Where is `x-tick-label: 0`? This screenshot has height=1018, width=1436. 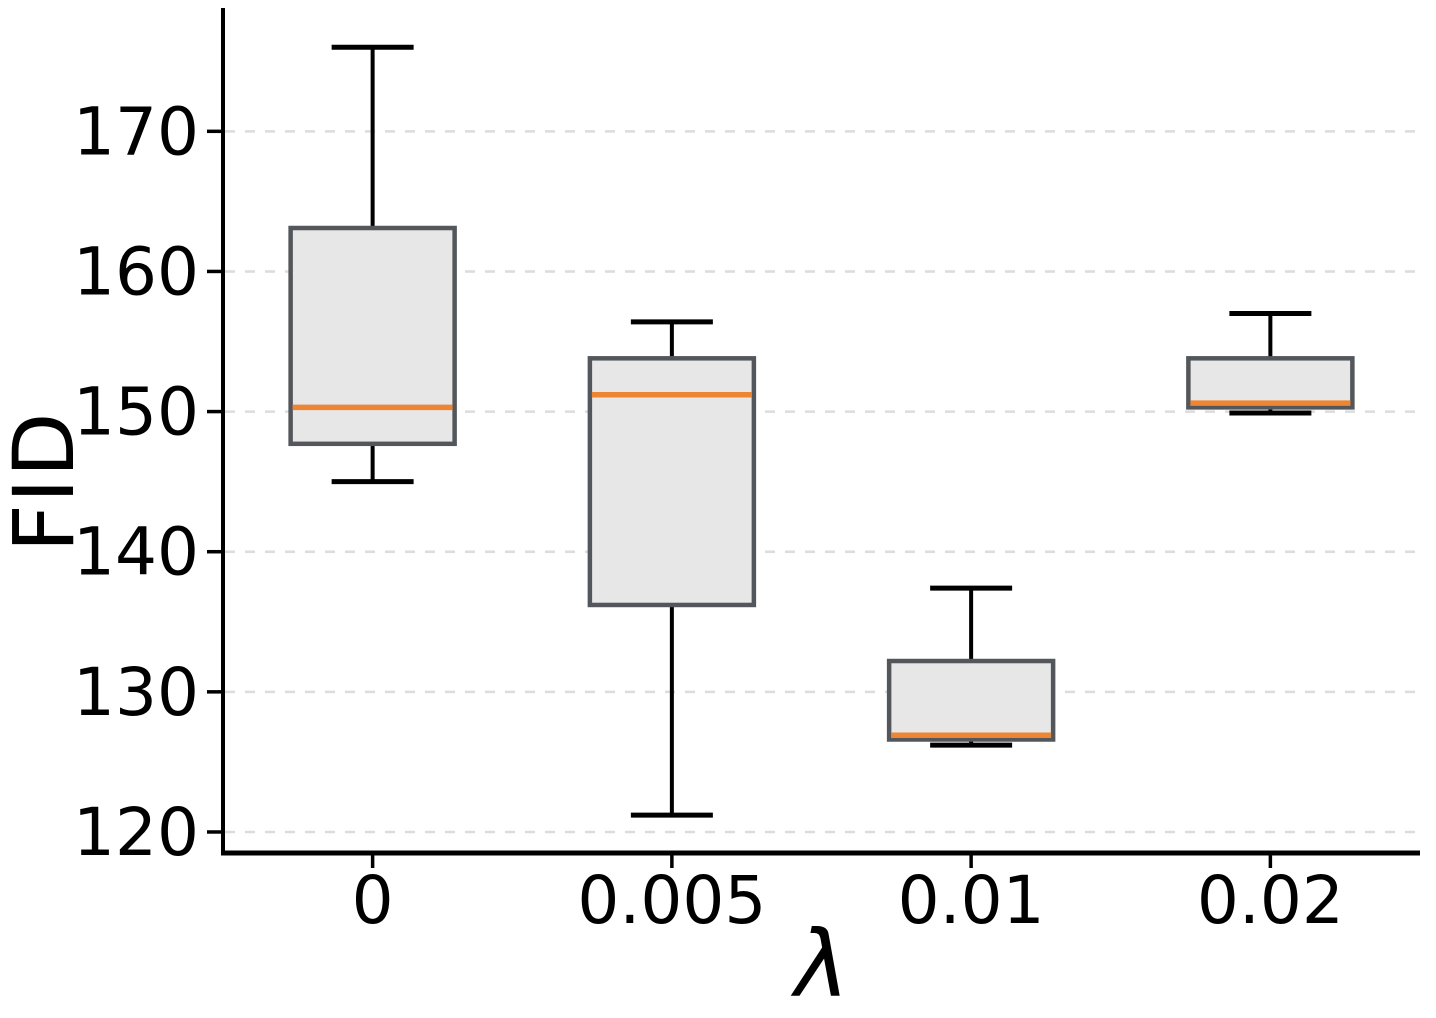 x-tick-label: 0 is located at coordinates (373, 900).